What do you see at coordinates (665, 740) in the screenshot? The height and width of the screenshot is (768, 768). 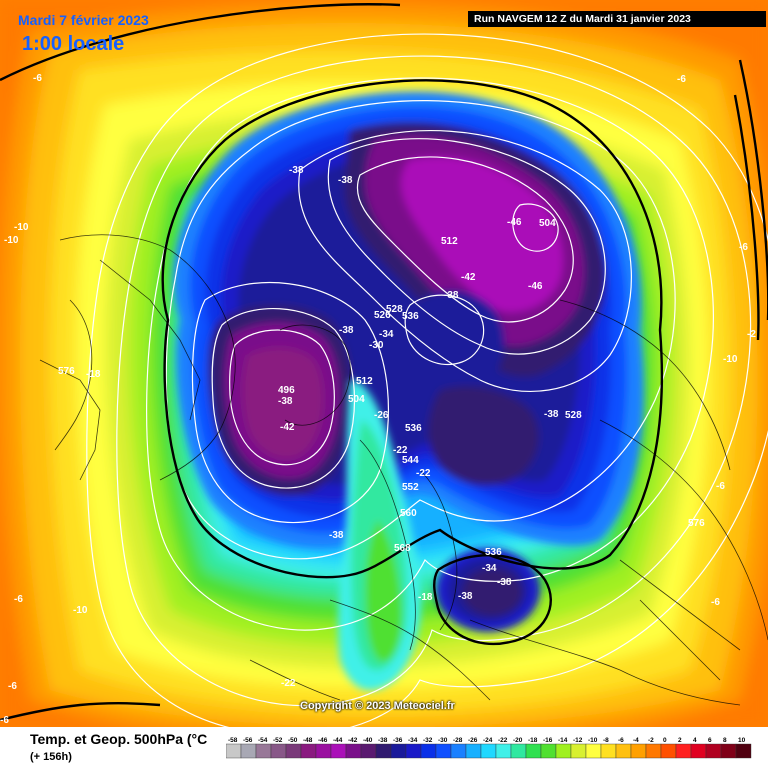 I see `scale-tick-label: 0` at bounding box center [665, 740].